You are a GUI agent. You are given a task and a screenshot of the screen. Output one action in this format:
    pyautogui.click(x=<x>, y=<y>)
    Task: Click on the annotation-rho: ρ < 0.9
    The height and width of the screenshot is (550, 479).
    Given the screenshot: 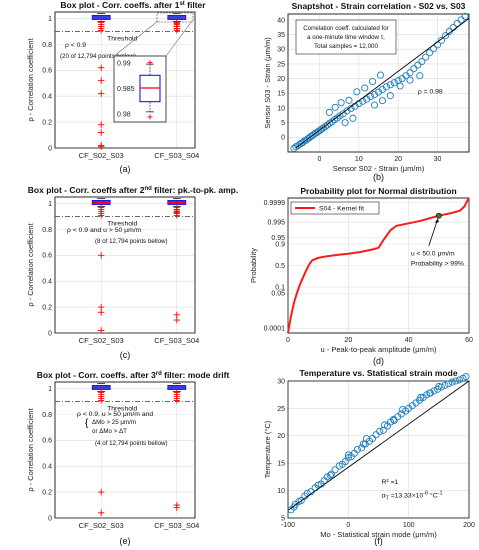 What is the action you would take?
    pyautogui.click(x=75, y=45)
    